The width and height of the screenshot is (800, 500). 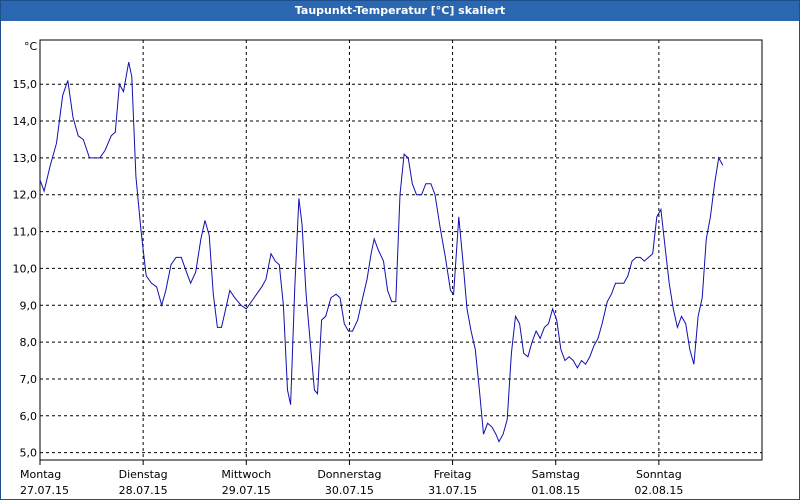 What do you see at coordinates (25, 84) in the screenshot?
I see `y-tick-label: 15,0` at bounding box center [25, 84].